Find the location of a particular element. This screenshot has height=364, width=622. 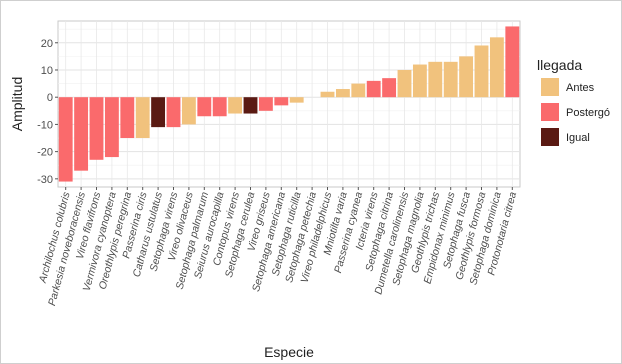

y-tick-label: 10 is located at coordinates (47, 71).